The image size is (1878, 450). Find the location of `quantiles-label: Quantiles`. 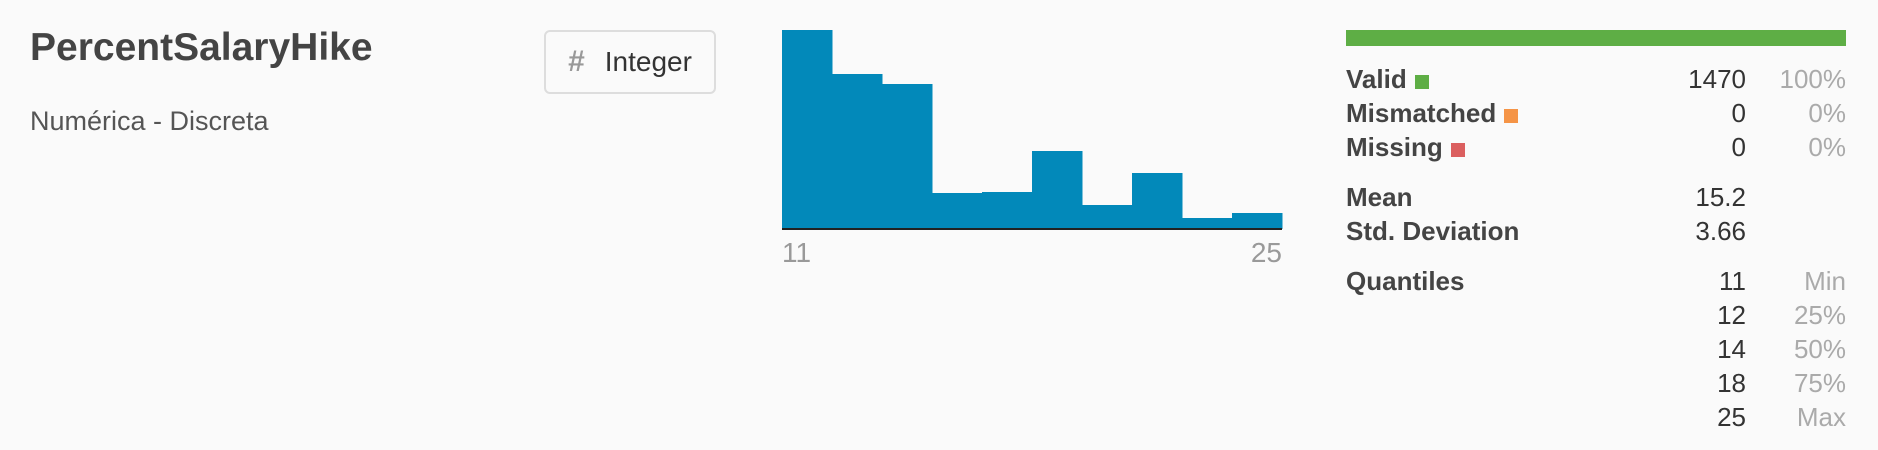

quantiles-label: Quantiles is located at coordinates (1405, 281).